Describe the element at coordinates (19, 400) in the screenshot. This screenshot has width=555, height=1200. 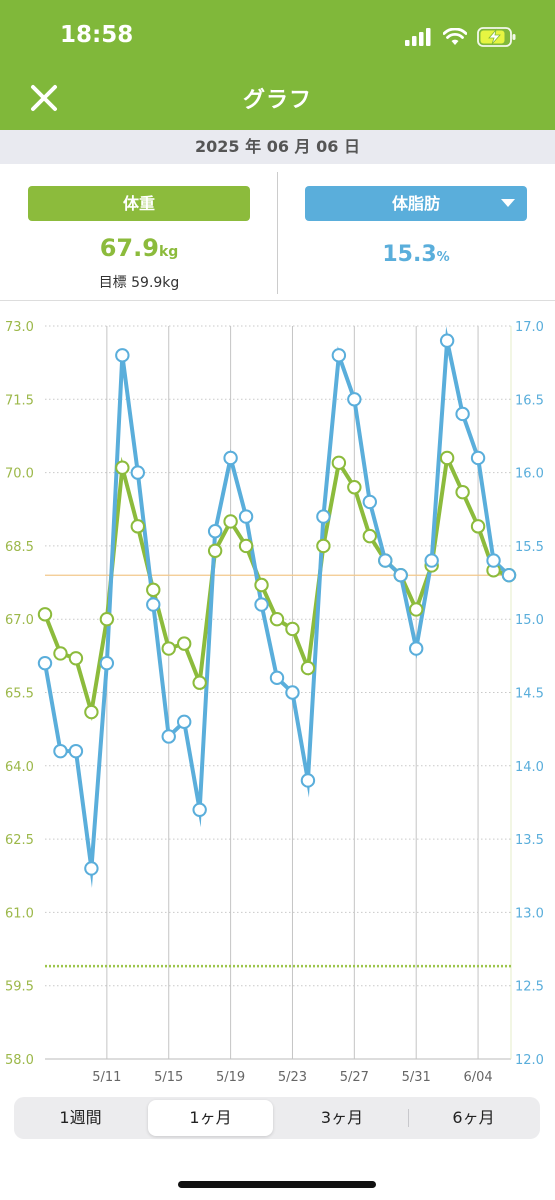
I see `left-axis-tick-label: 71.5` at that location.